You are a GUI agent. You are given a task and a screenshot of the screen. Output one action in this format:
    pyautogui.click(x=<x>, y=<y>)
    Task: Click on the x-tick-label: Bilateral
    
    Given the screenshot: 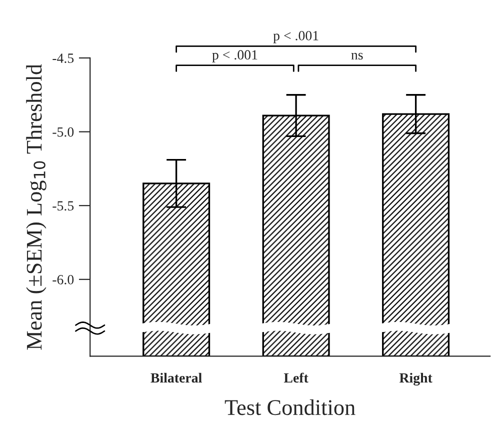 What is the action you would take?
    pyautogui.click(x=176, y=377)
    